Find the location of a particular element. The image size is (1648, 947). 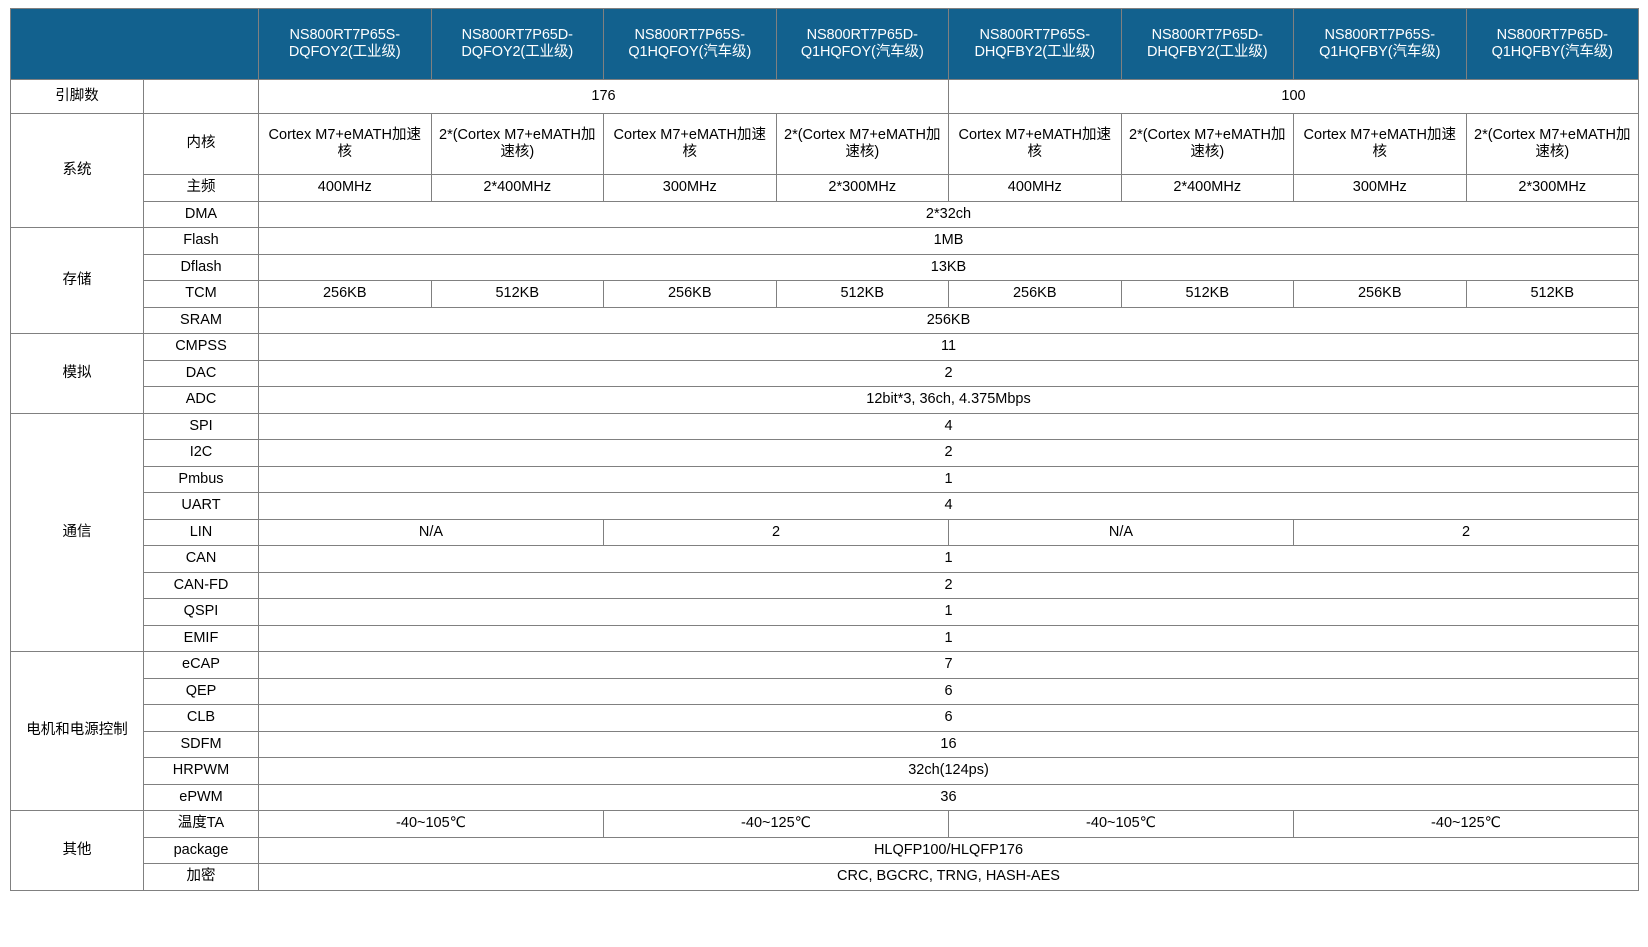

table-row-sdfm: SDFM 16 is located at coordinates (825, 744).